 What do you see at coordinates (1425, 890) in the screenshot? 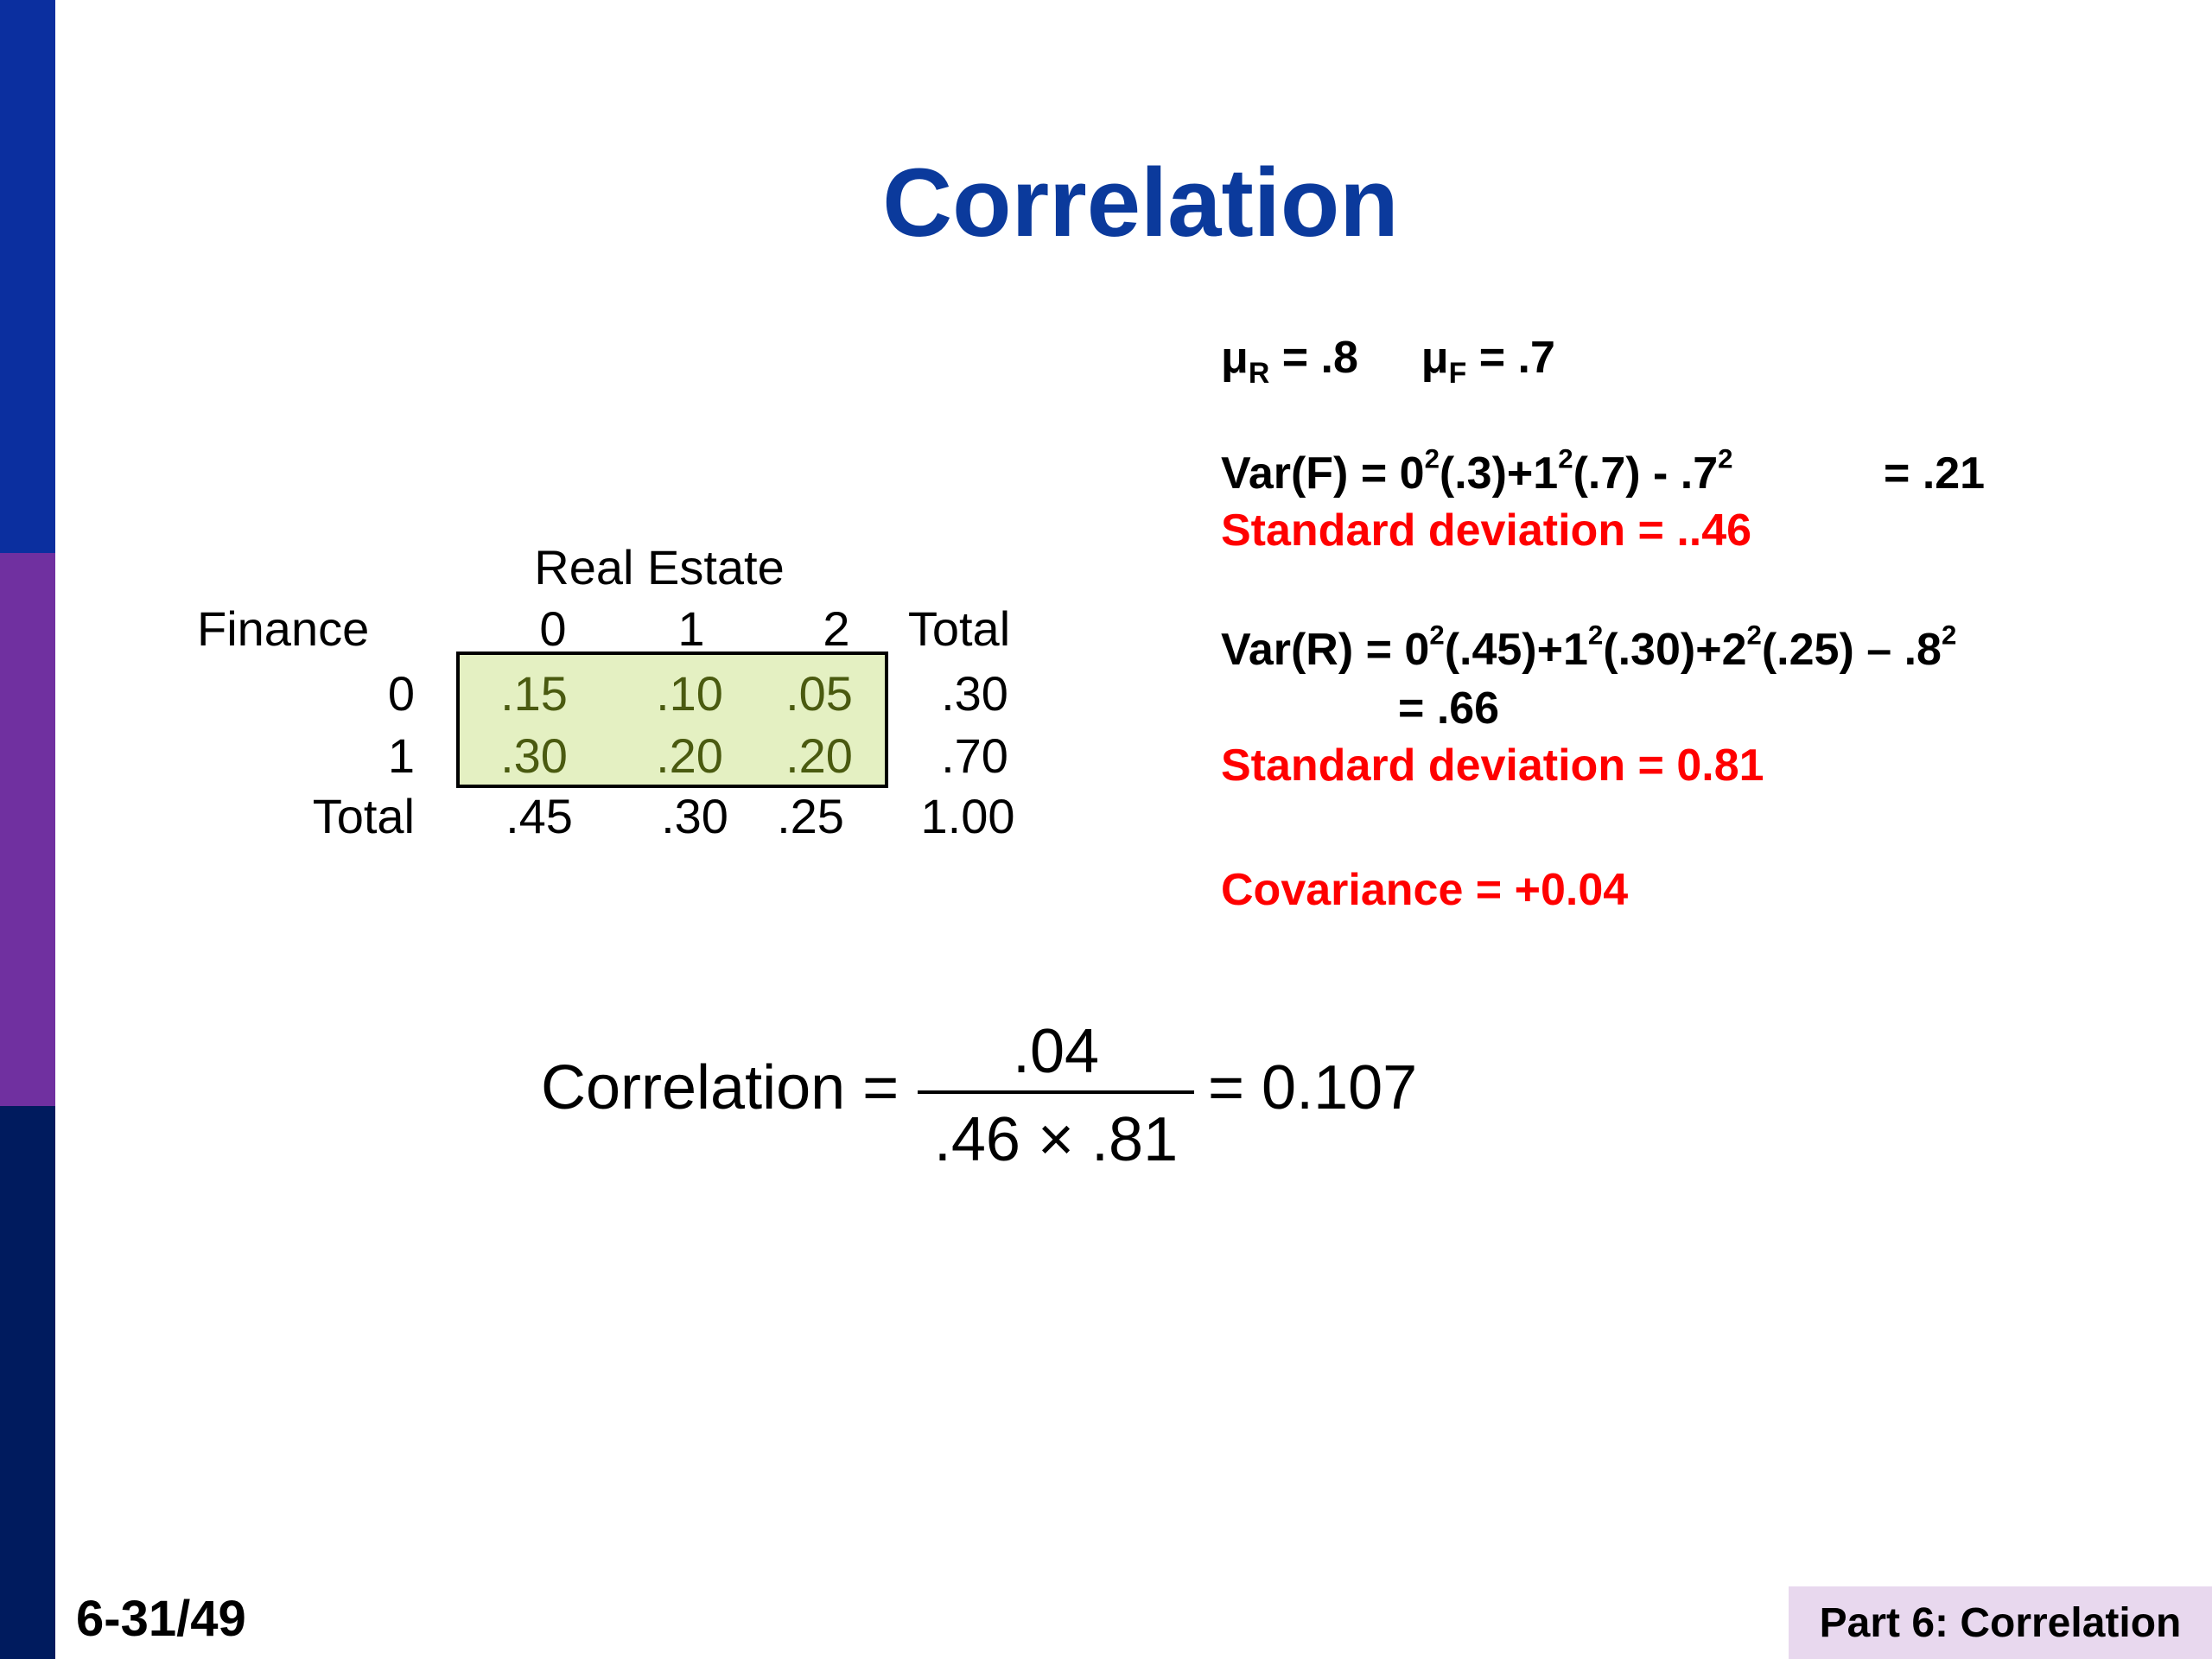
I see `covariance-line: Covariance = +0.04` at bounding box center [1425, 890].